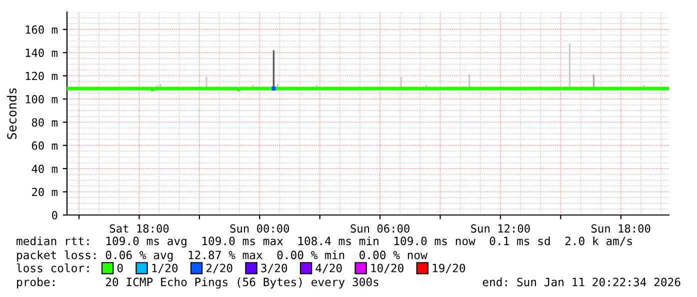 The width and height of the screenshot is (697, 297). What do you see at coordinates (165, 269) in the screenshot?
I see `legend-label: 1/20` at bounding box center [165, 269].